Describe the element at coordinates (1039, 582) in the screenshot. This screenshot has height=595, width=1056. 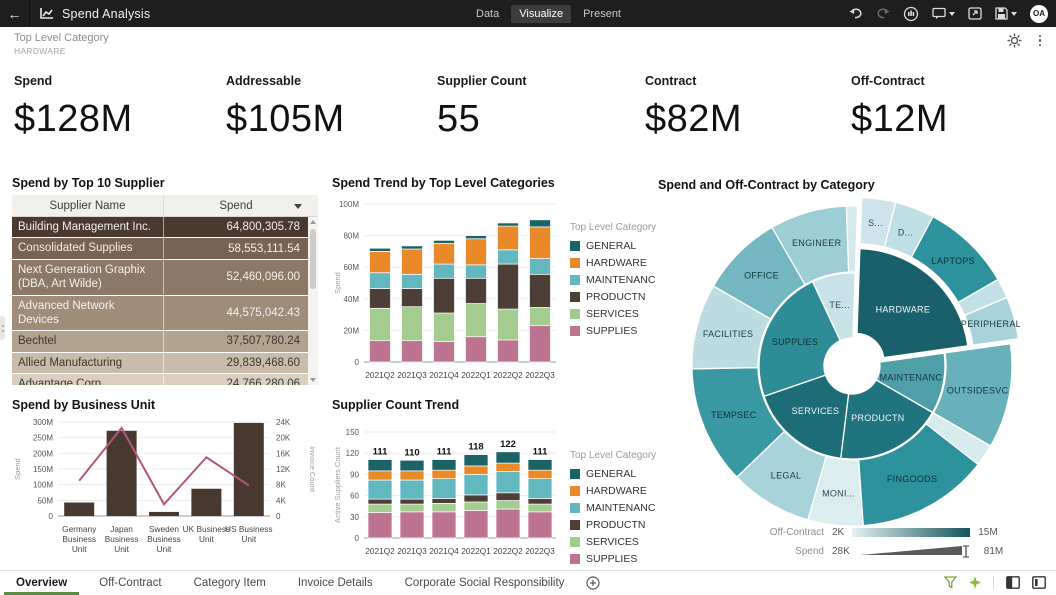
I see `layout-panel-icon` at that location.